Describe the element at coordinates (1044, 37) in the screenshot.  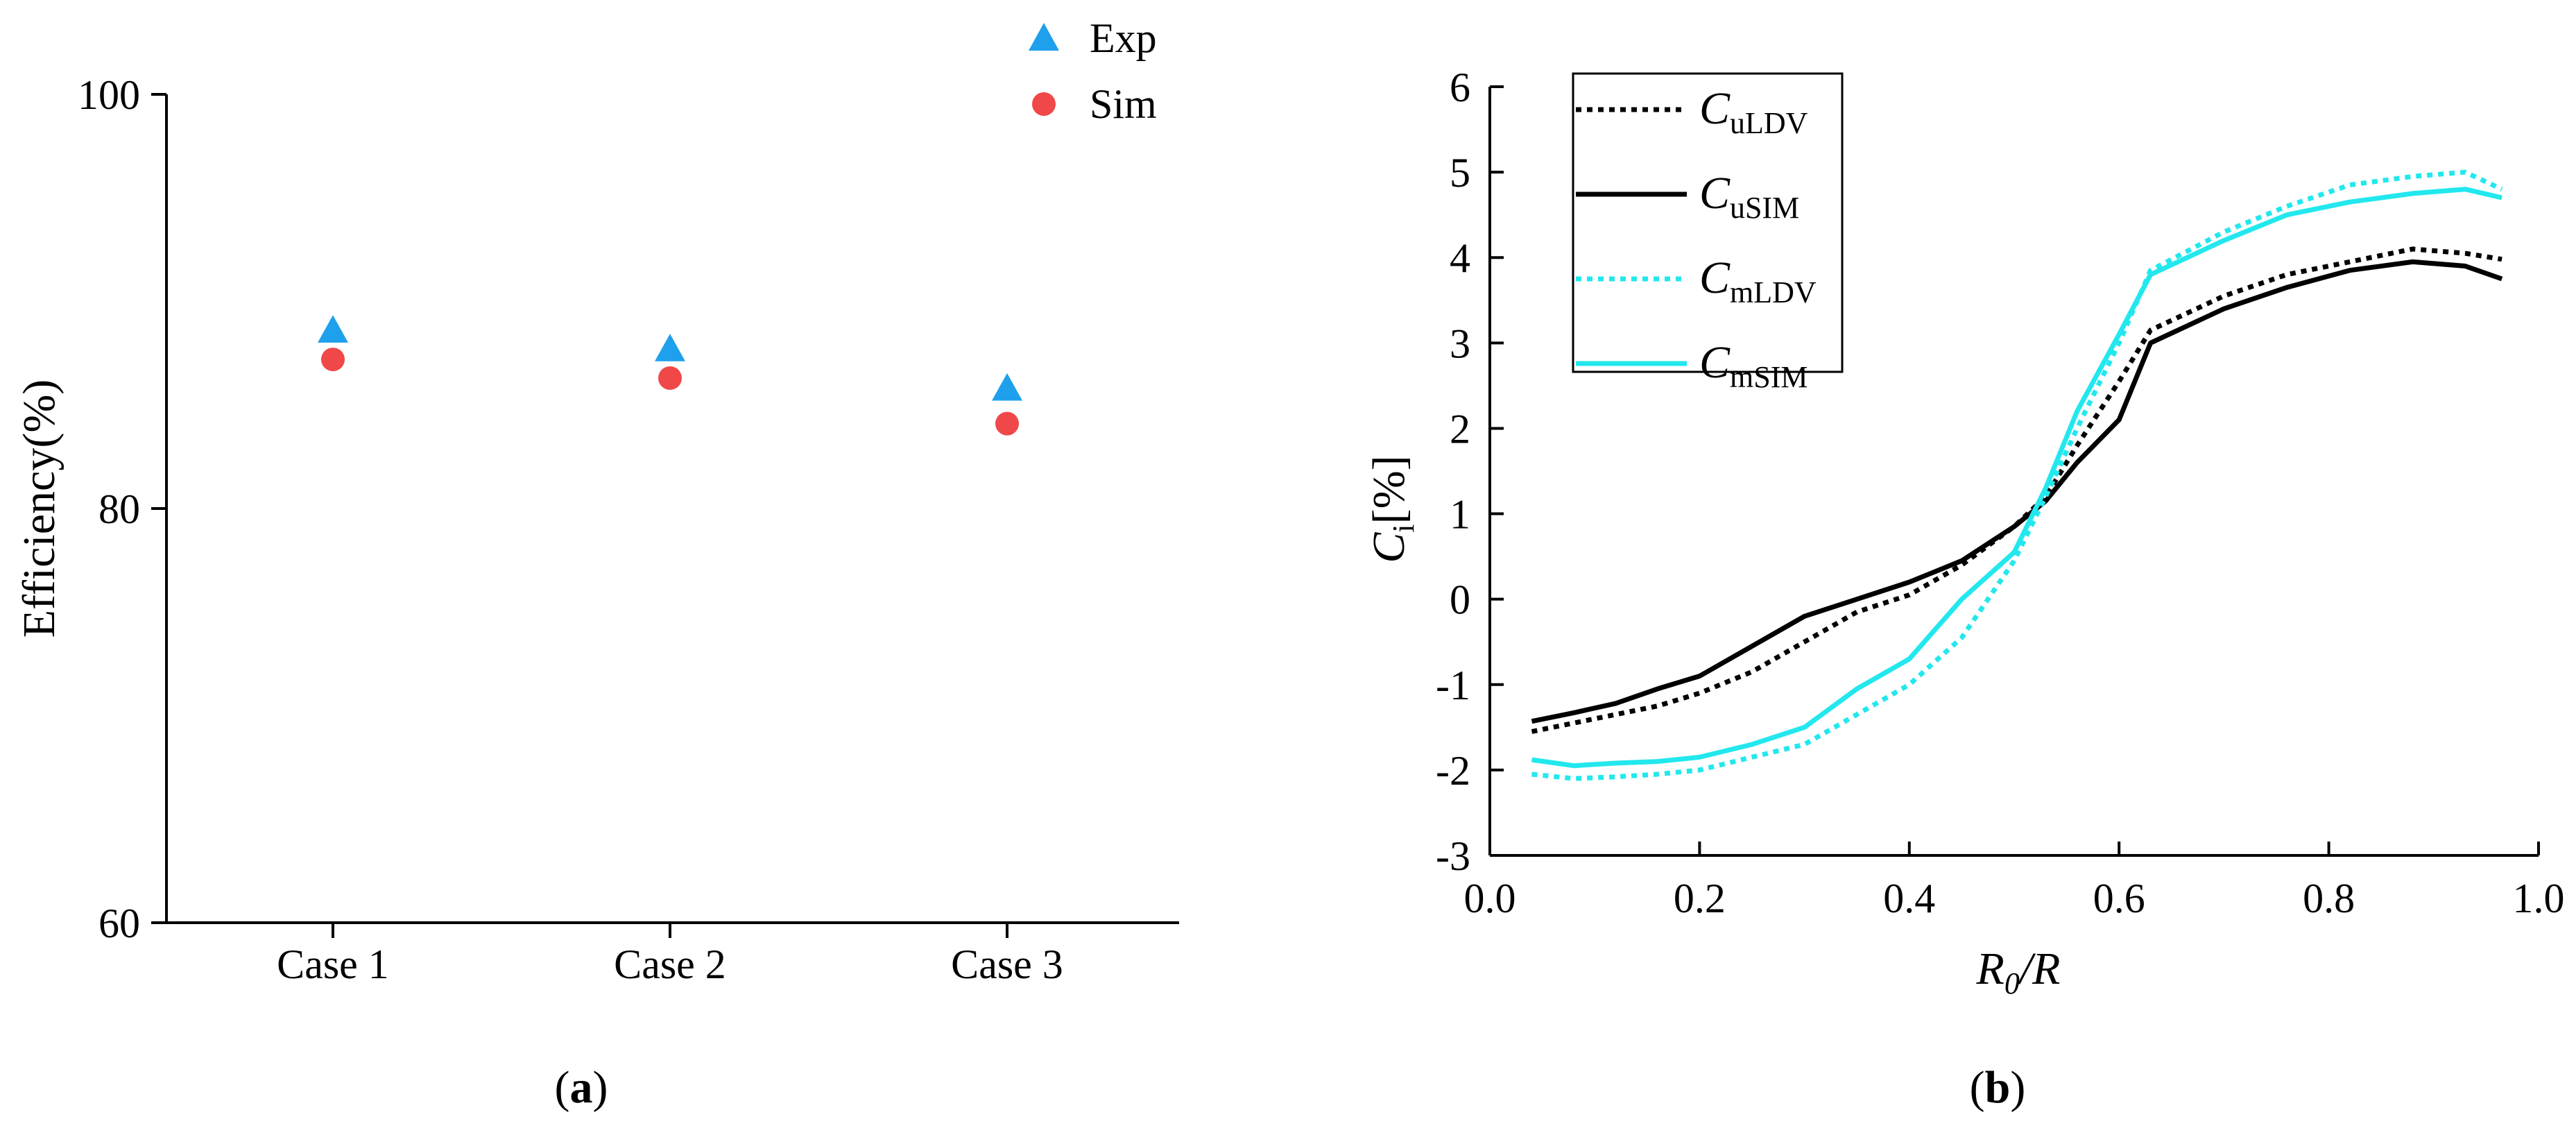
I see `panel-a-legend-exp-marker` at that location.